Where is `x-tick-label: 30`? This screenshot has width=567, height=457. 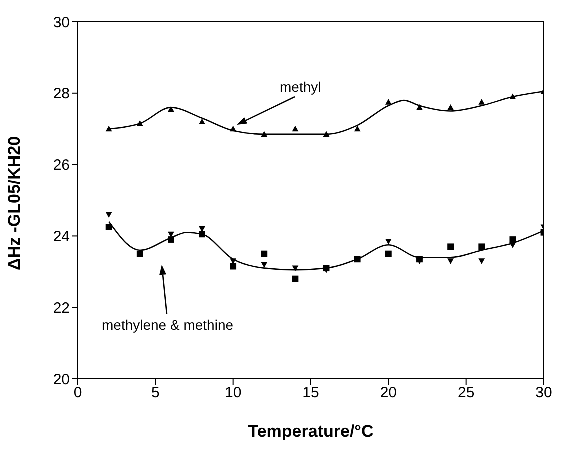 x-tick-label: 30 is located at coordinates (544, 393).